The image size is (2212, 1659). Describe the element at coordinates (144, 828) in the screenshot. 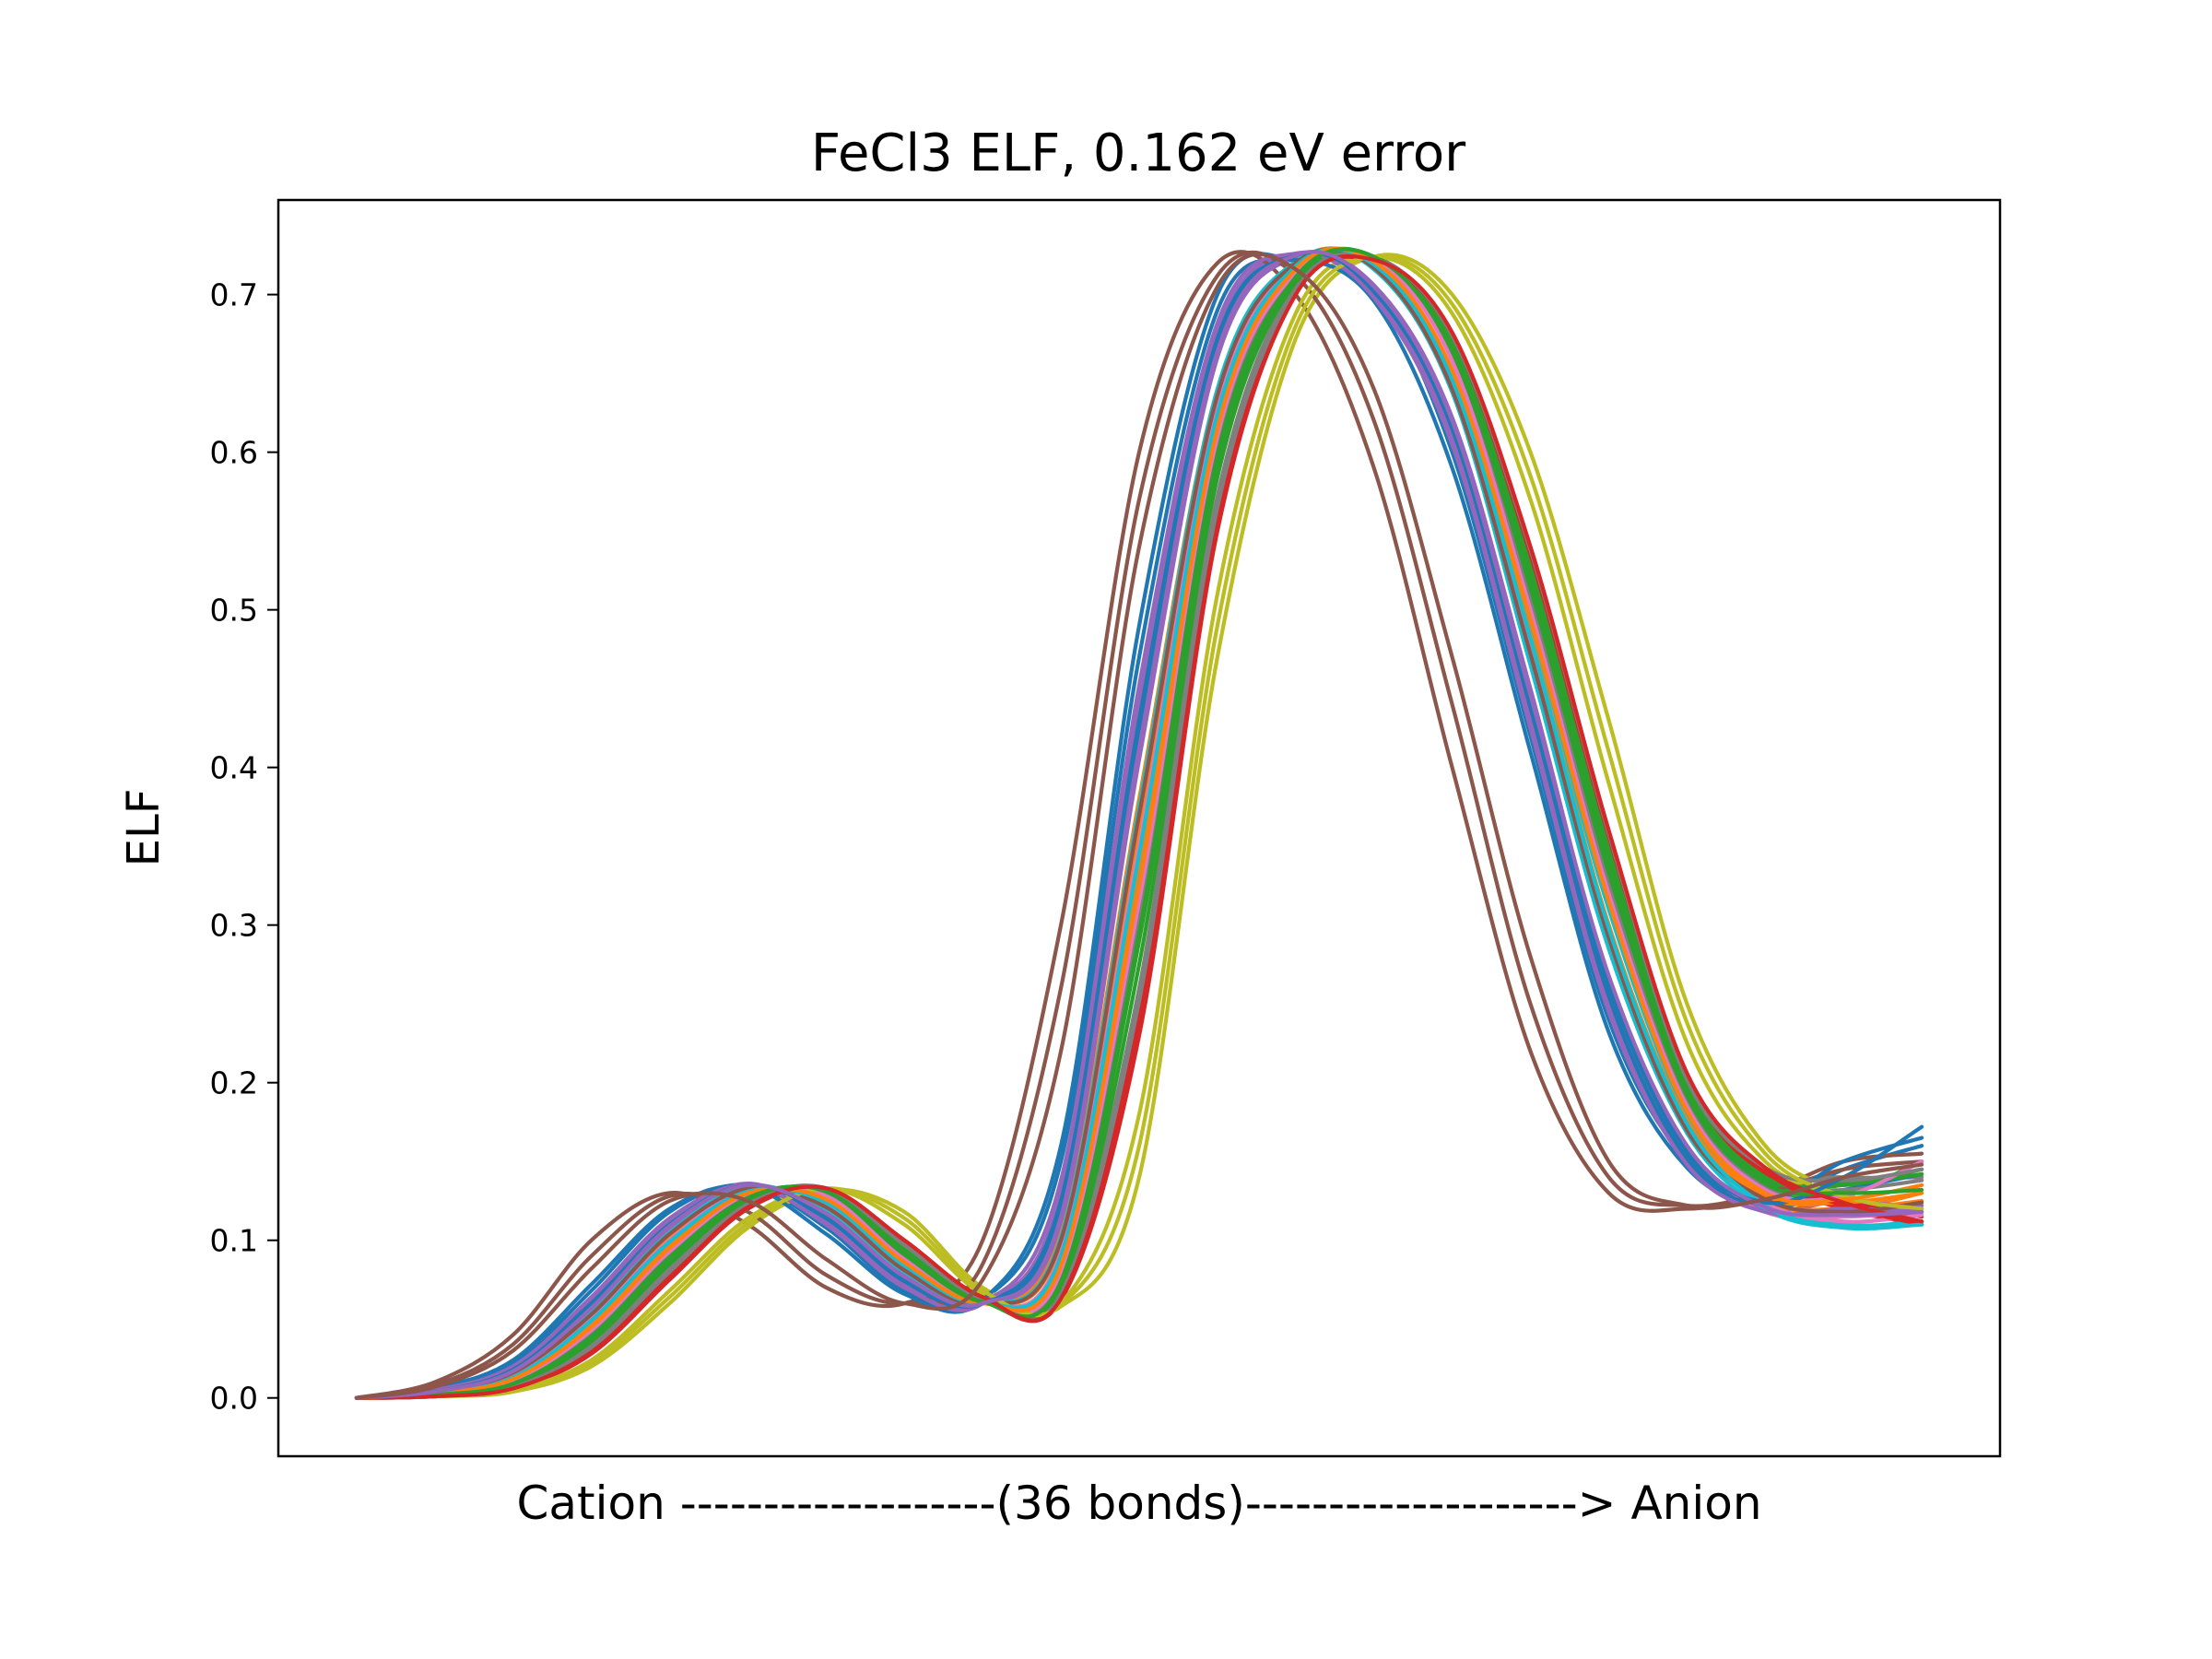

I see `y-axis-label: ELF` at that location.